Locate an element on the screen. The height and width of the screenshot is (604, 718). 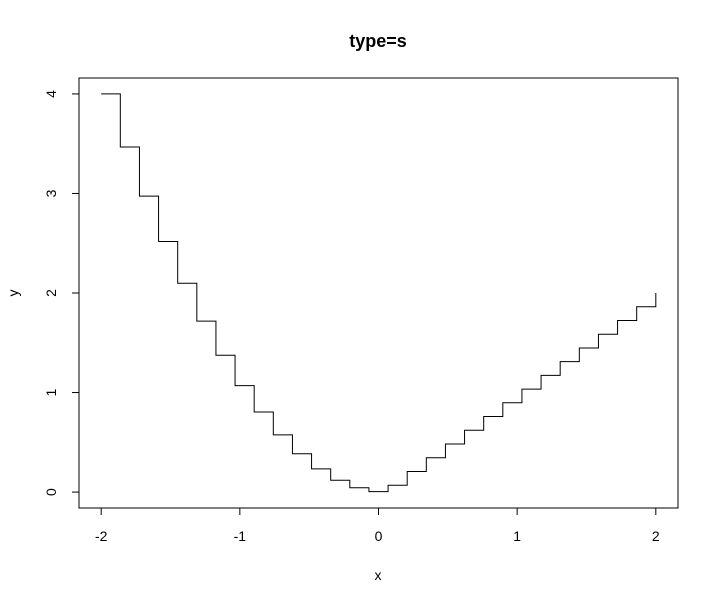
x-tick-label: -1 is located at coordinates (240, 536).